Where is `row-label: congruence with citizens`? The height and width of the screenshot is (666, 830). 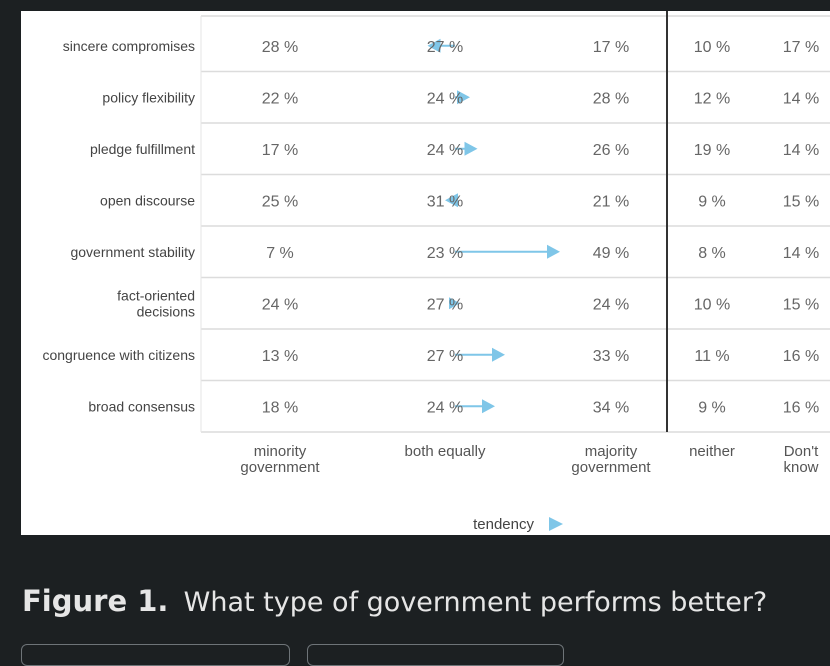 row-label: congruence with citizens is located at coordinates (118, 355).